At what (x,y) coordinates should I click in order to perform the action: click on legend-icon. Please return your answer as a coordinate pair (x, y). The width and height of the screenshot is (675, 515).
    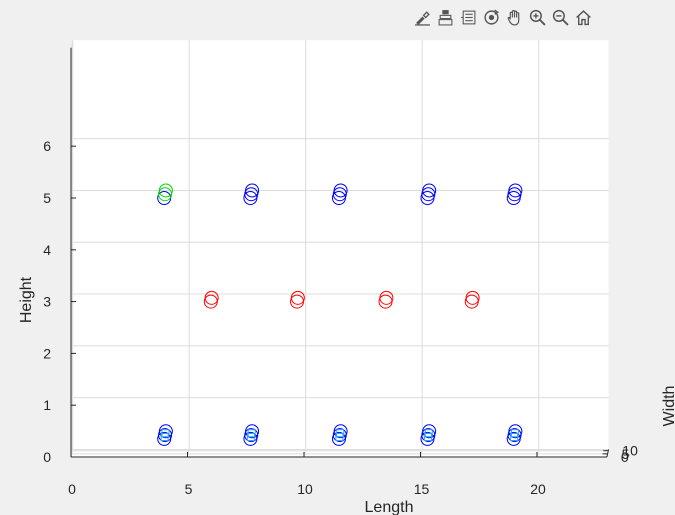
    Looking at the image, I should click on (468, 17).